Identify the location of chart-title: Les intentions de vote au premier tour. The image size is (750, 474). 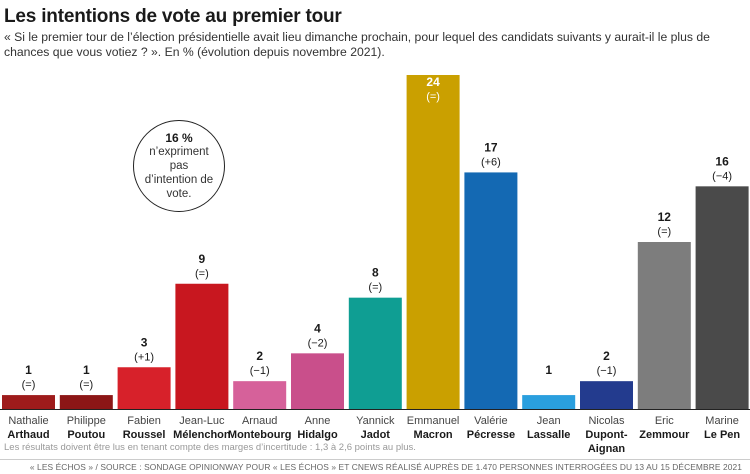
(173, 16).